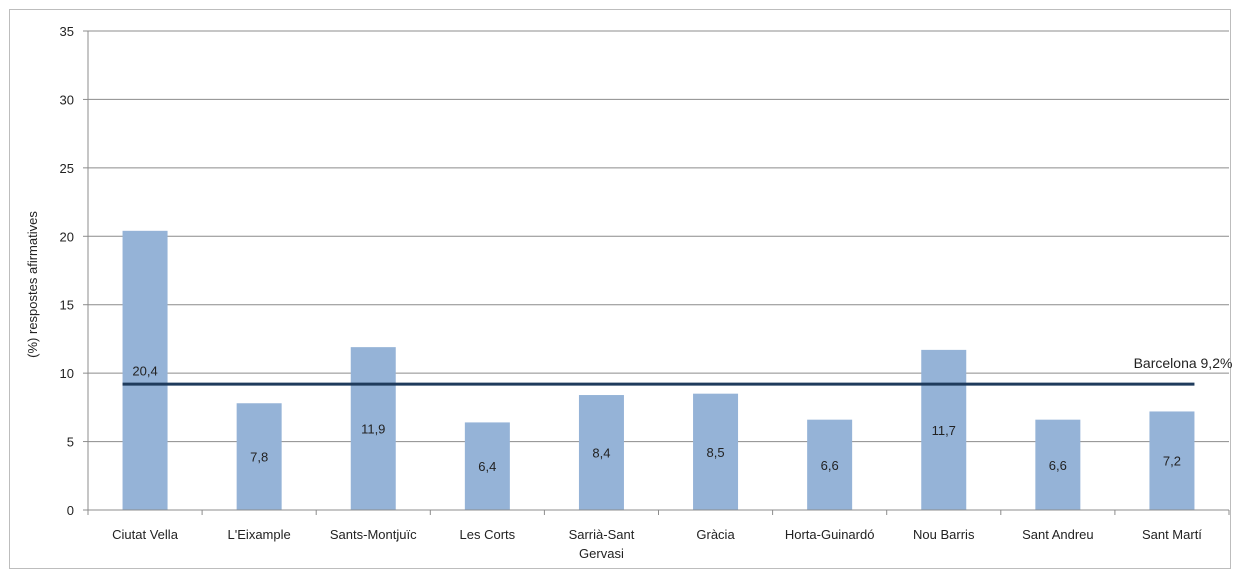 This screenshot has width=1236, height=573. What do you see at coordinates (70, 510) in the screenshot?
I see `y-tick-label: 0` at bounding box center [70, 510].